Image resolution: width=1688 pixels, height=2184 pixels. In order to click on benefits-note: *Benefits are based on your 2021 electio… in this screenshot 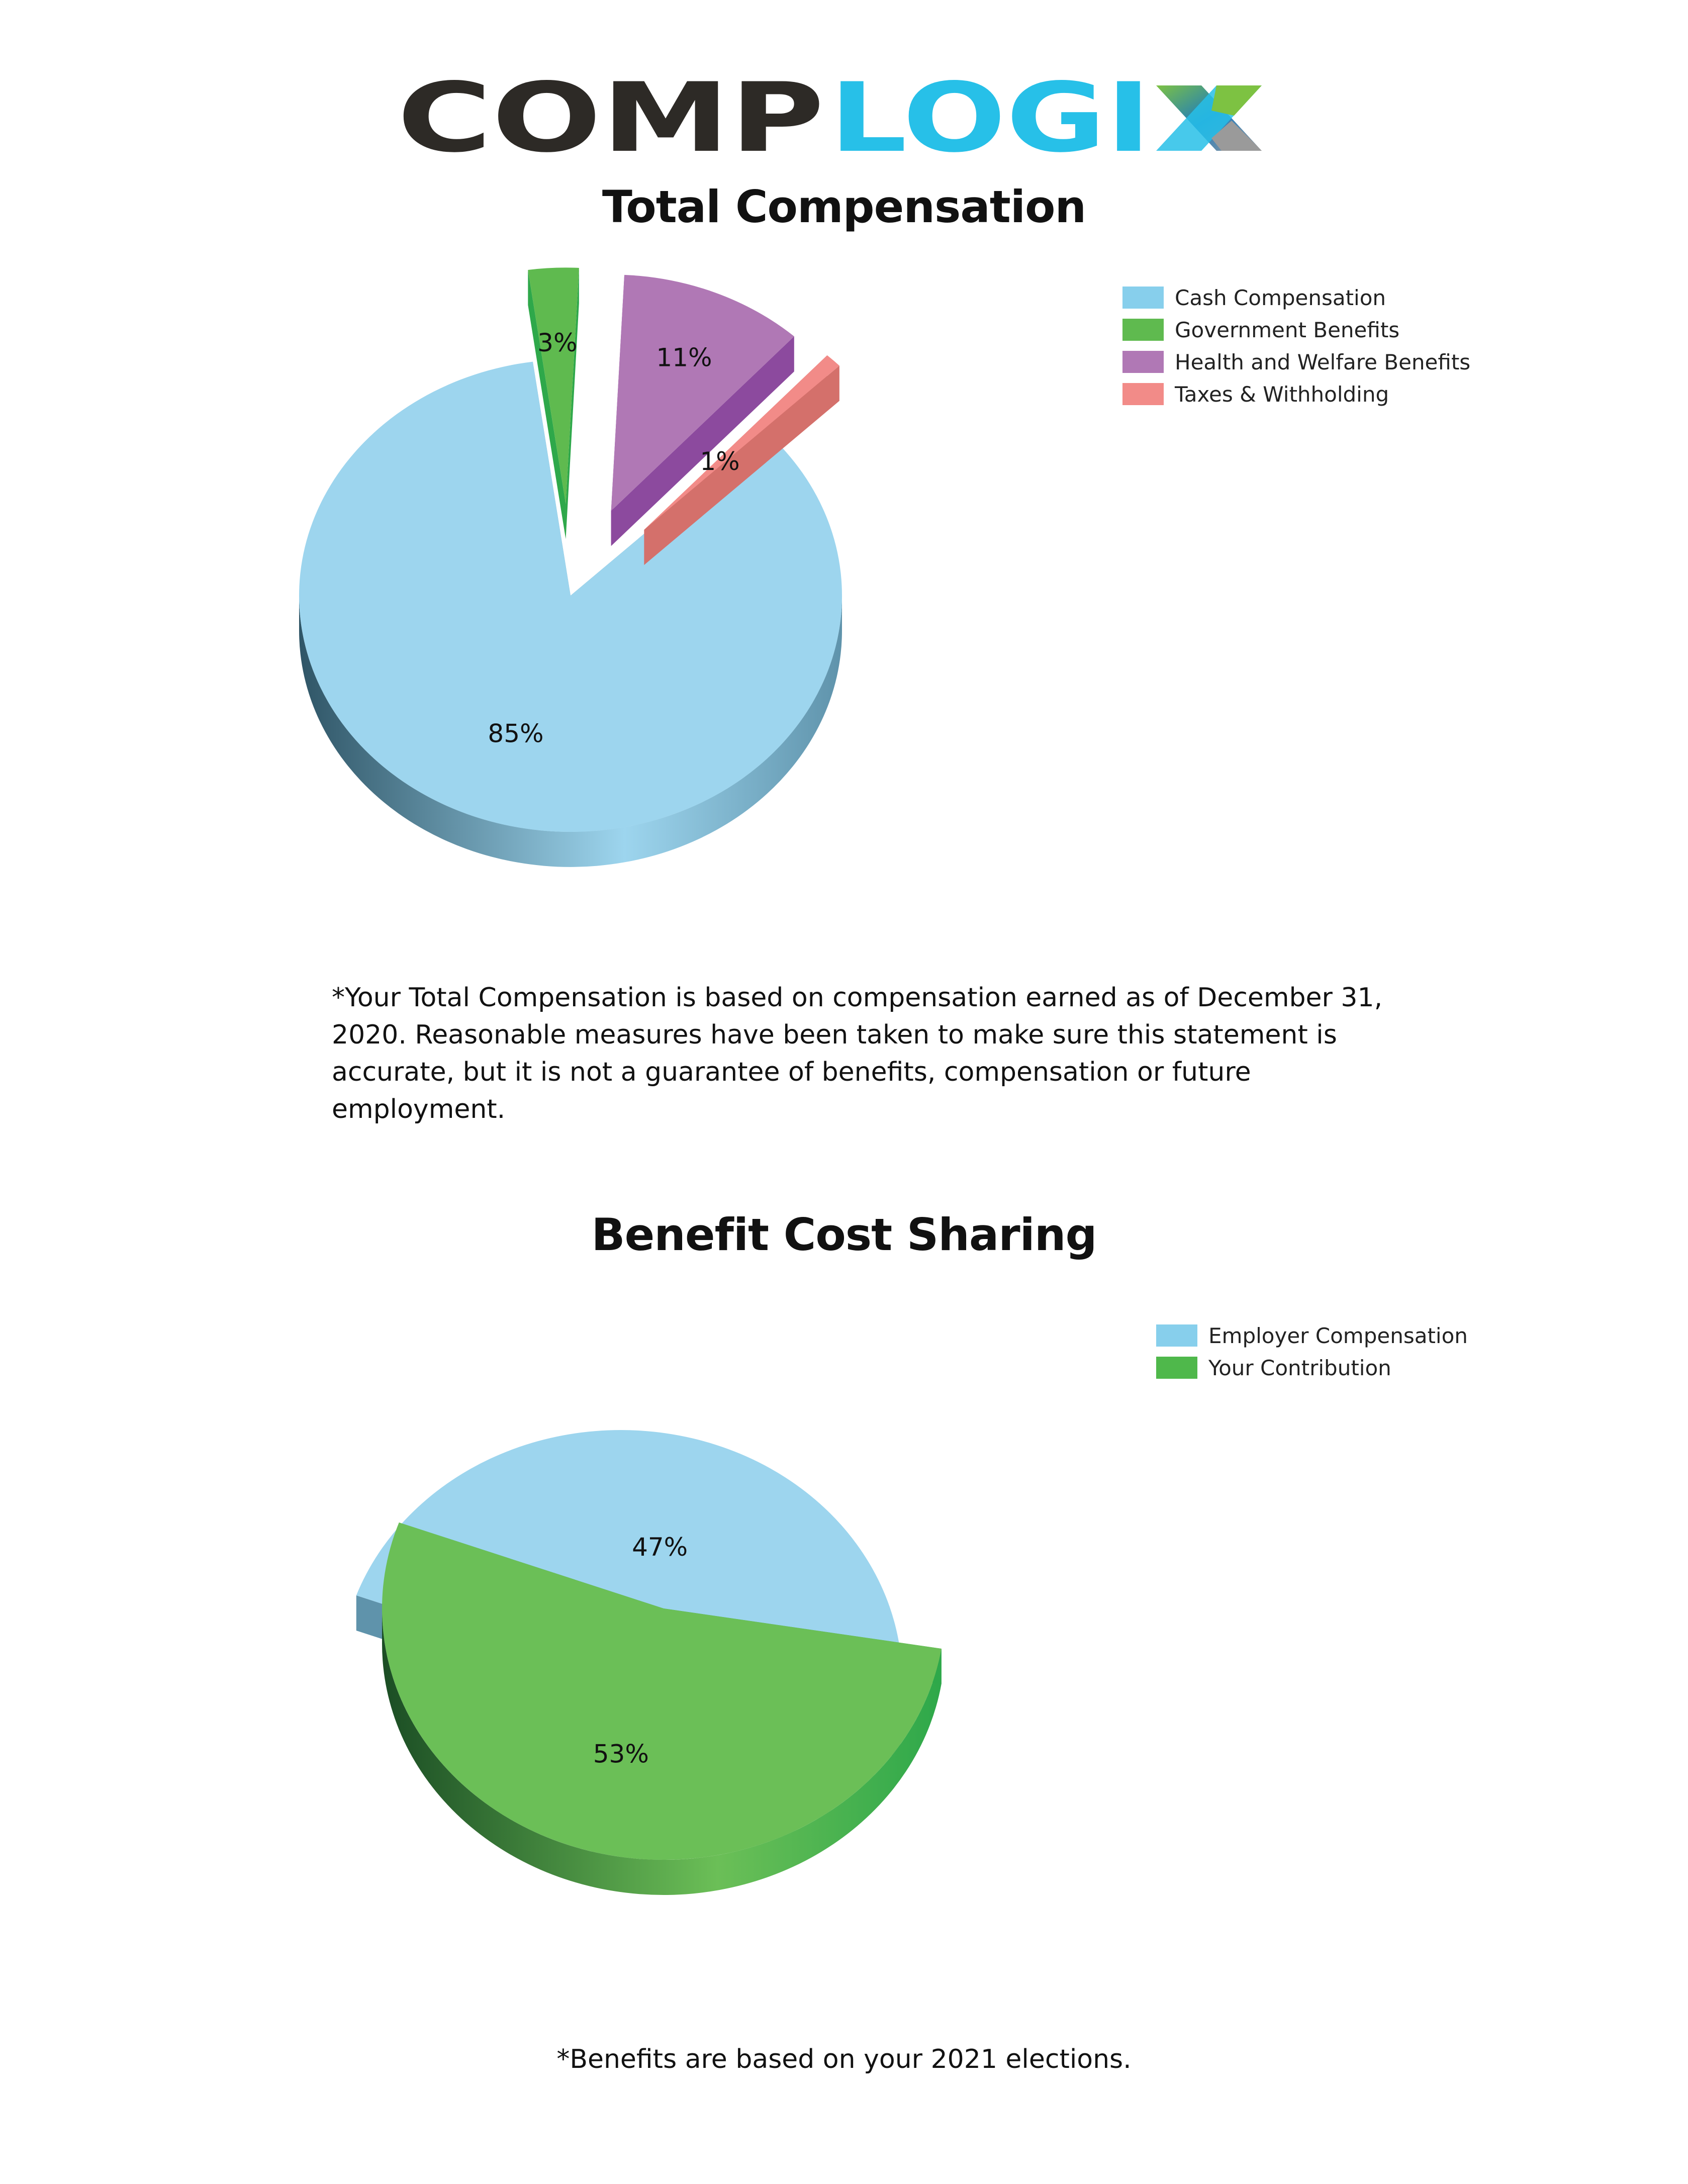, I will do `click(844, 2059)`.